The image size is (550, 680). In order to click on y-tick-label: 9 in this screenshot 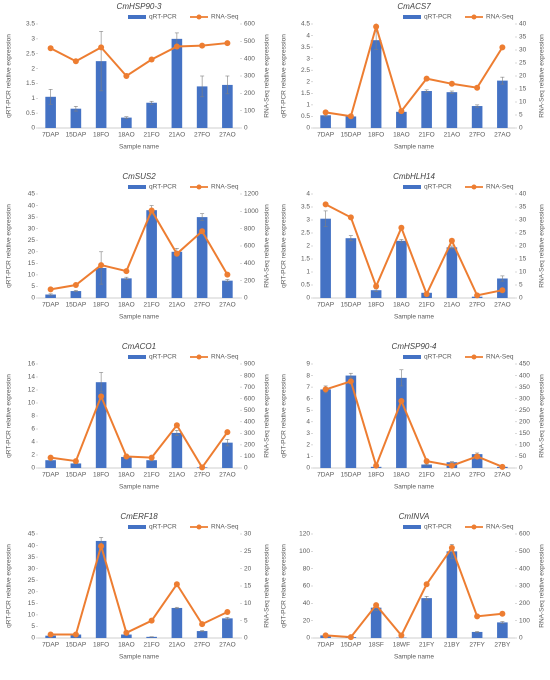, I will do `click(308, 364)`.